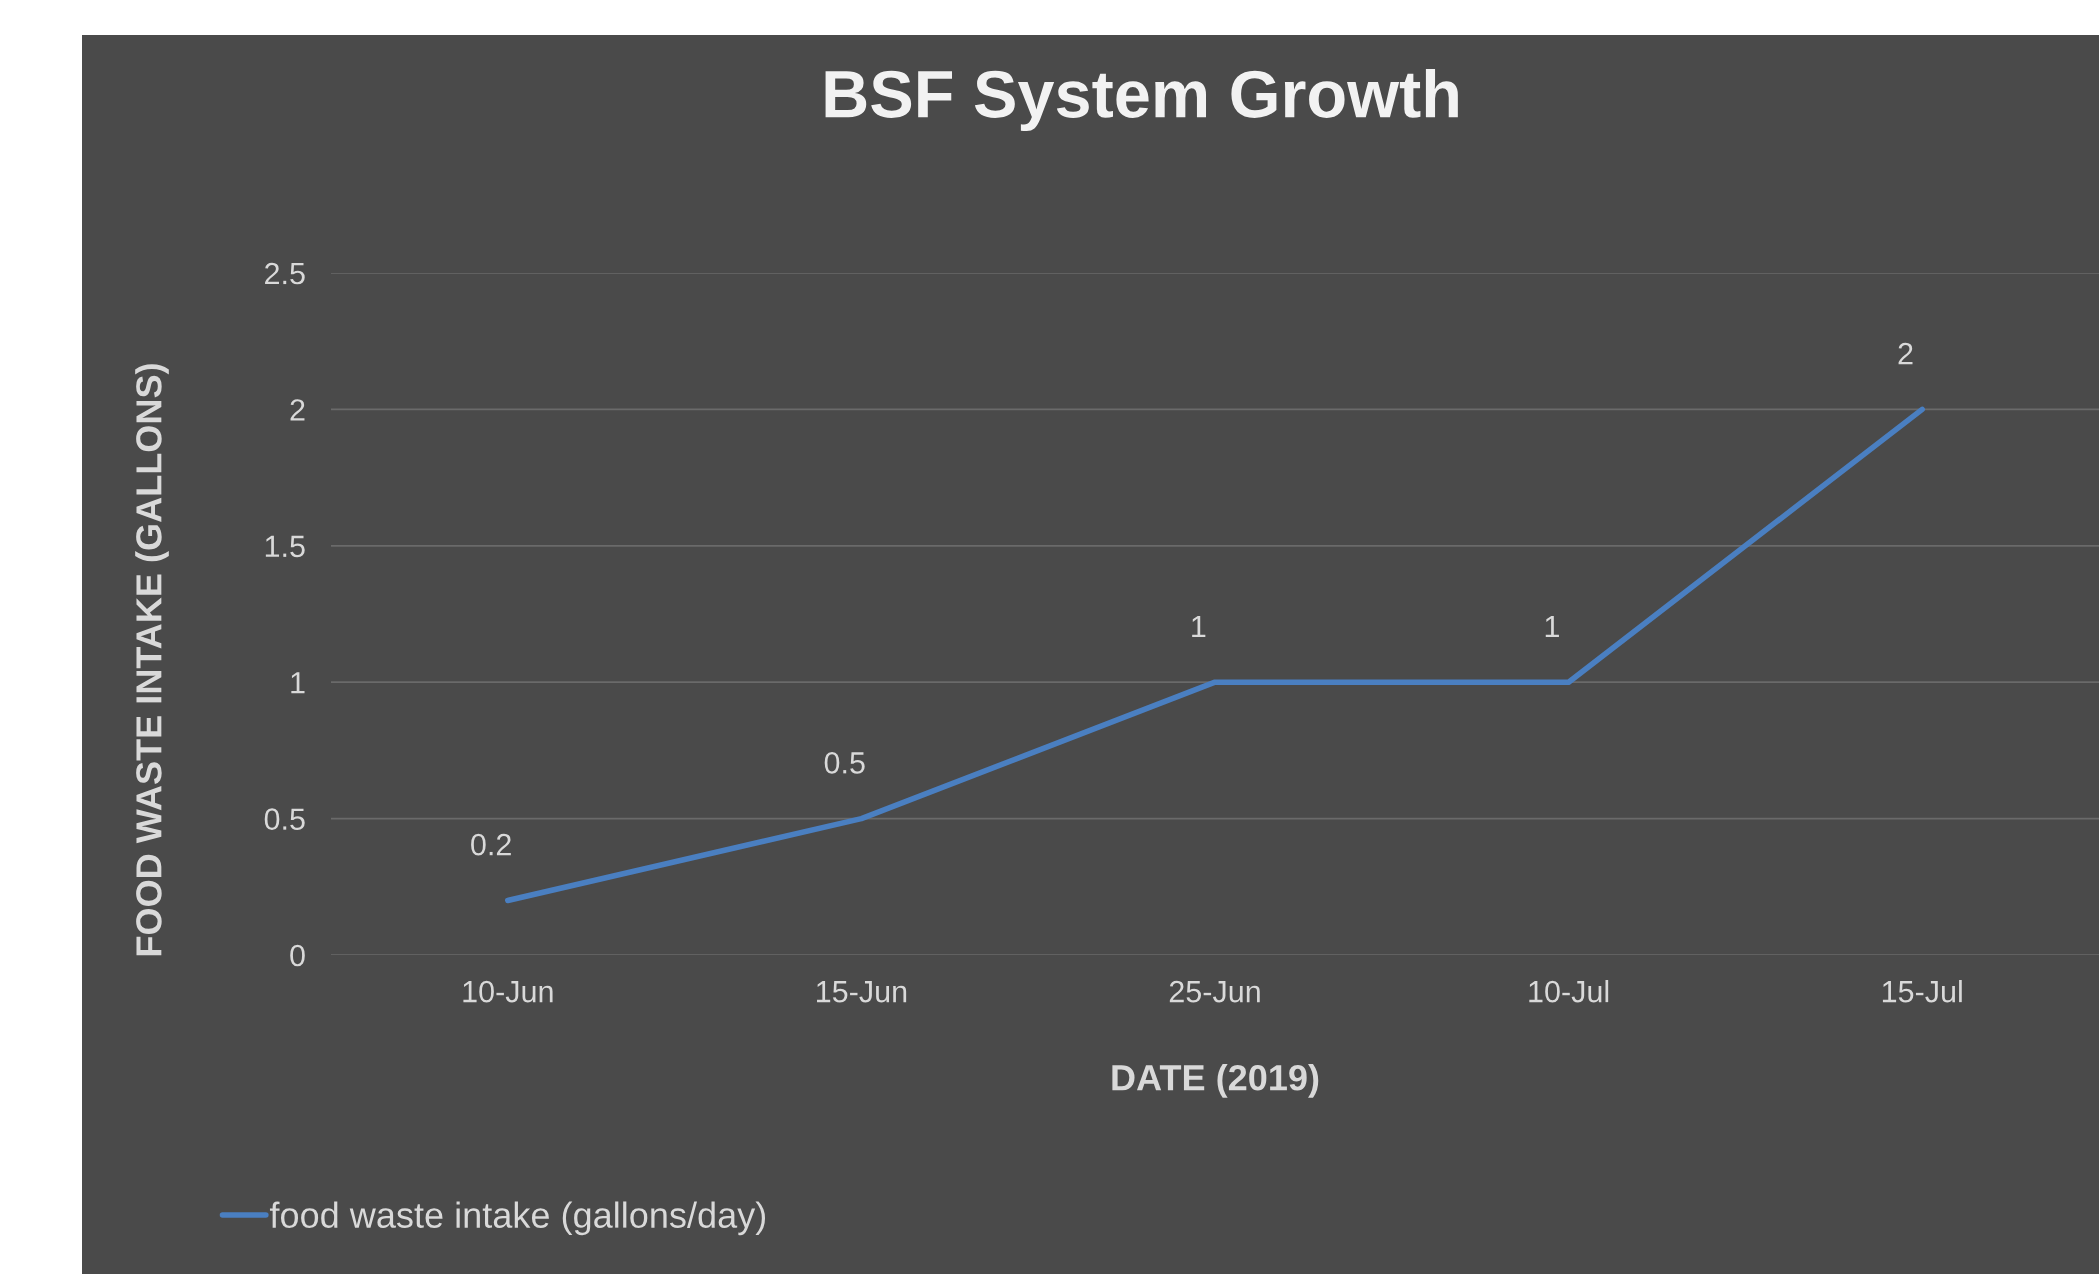 This screenshot has width=2099, height=1274. I want to click on x-tick-label: 10-Jul, so click(1569, 991).